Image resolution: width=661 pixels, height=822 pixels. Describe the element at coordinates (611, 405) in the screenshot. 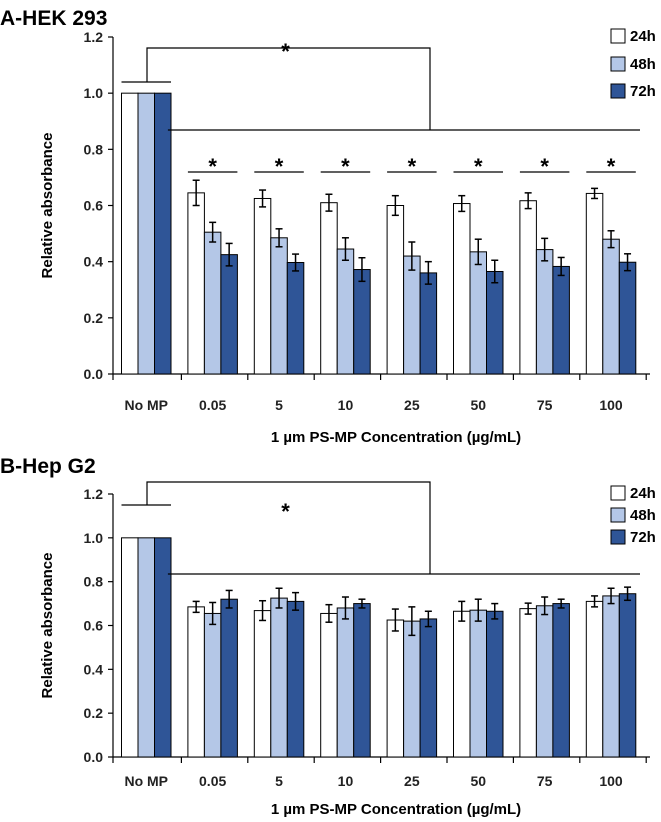

I see `x-tick-label: 100` at that location.